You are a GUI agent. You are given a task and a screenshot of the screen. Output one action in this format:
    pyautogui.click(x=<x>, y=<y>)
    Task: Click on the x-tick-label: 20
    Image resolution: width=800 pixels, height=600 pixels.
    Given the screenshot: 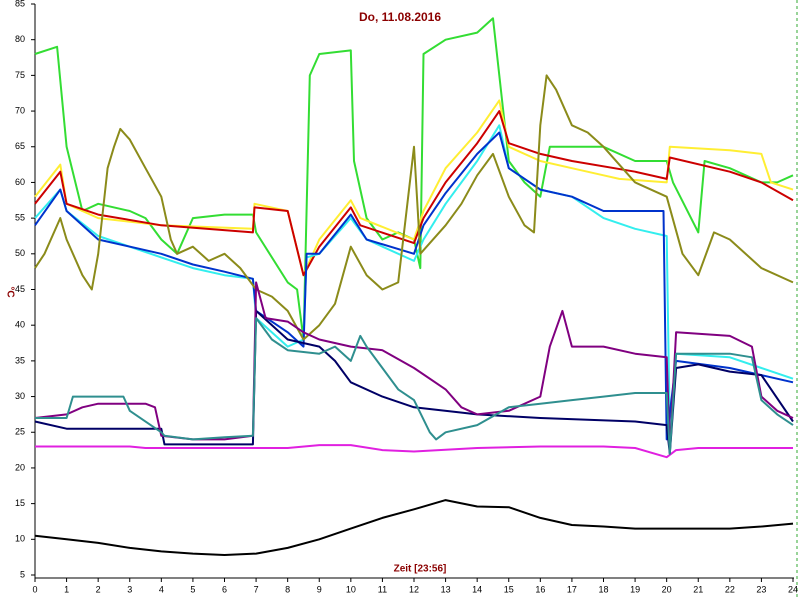 What is the action you would take?
    pyautogui.click(x=667, y=589)
    